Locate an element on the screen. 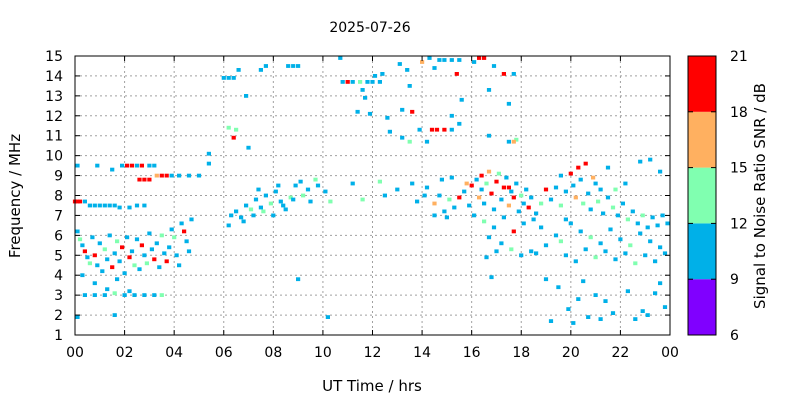  x-tick-label: 04 is located at coordinates (174, 353).